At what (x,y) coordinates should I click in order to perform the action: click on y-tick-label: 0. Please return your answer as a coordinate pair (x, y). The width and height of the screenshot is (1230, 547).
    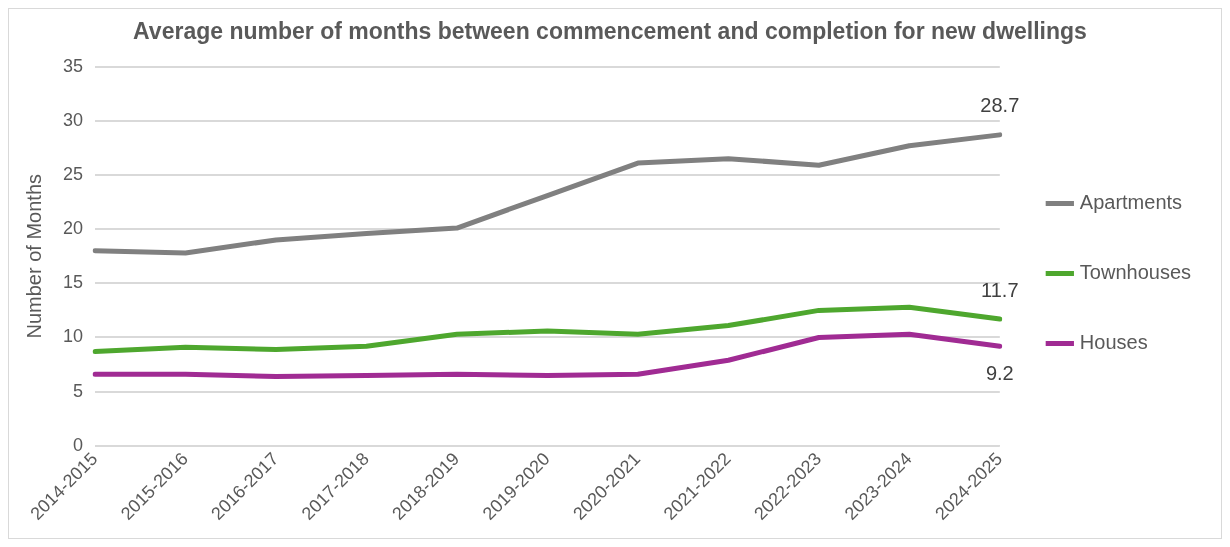
    Looking at the image, I should click on (78, 444).